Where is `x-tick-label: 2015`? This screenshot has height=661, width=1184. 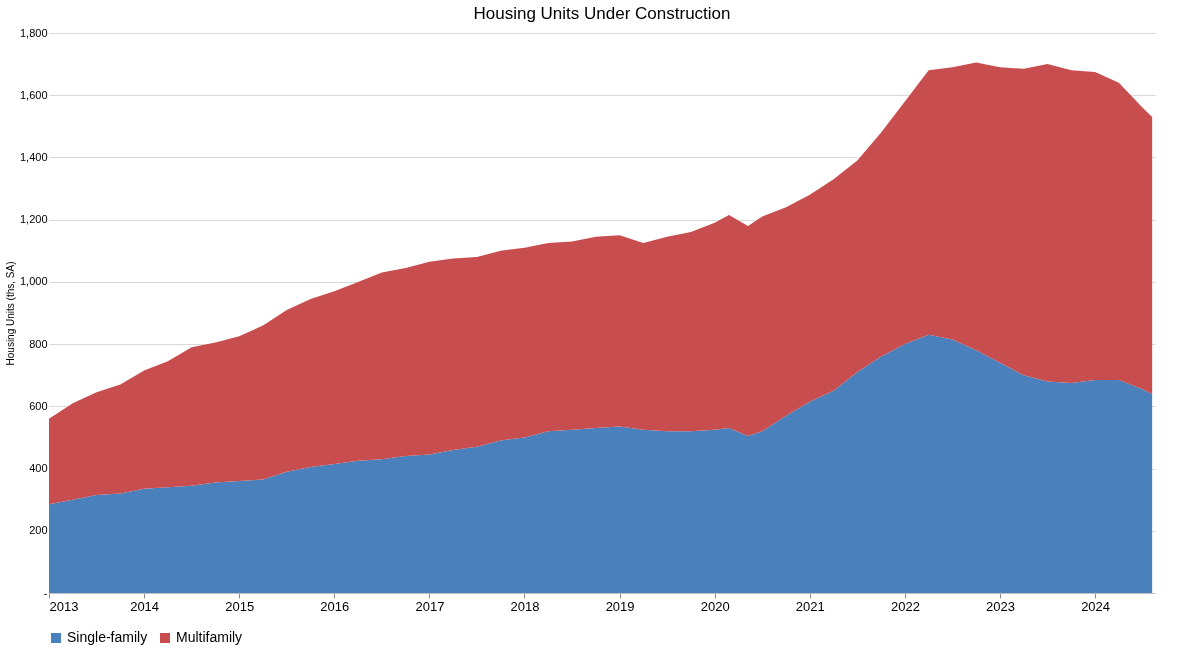
x-tick-label: 2015 is located at coordinates (240, 606).